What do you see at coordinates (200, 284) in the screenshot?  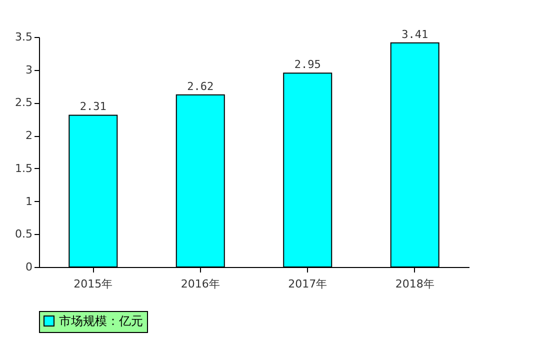 I see `x-tick-label: 2016年` at bounding box center [200, 284].